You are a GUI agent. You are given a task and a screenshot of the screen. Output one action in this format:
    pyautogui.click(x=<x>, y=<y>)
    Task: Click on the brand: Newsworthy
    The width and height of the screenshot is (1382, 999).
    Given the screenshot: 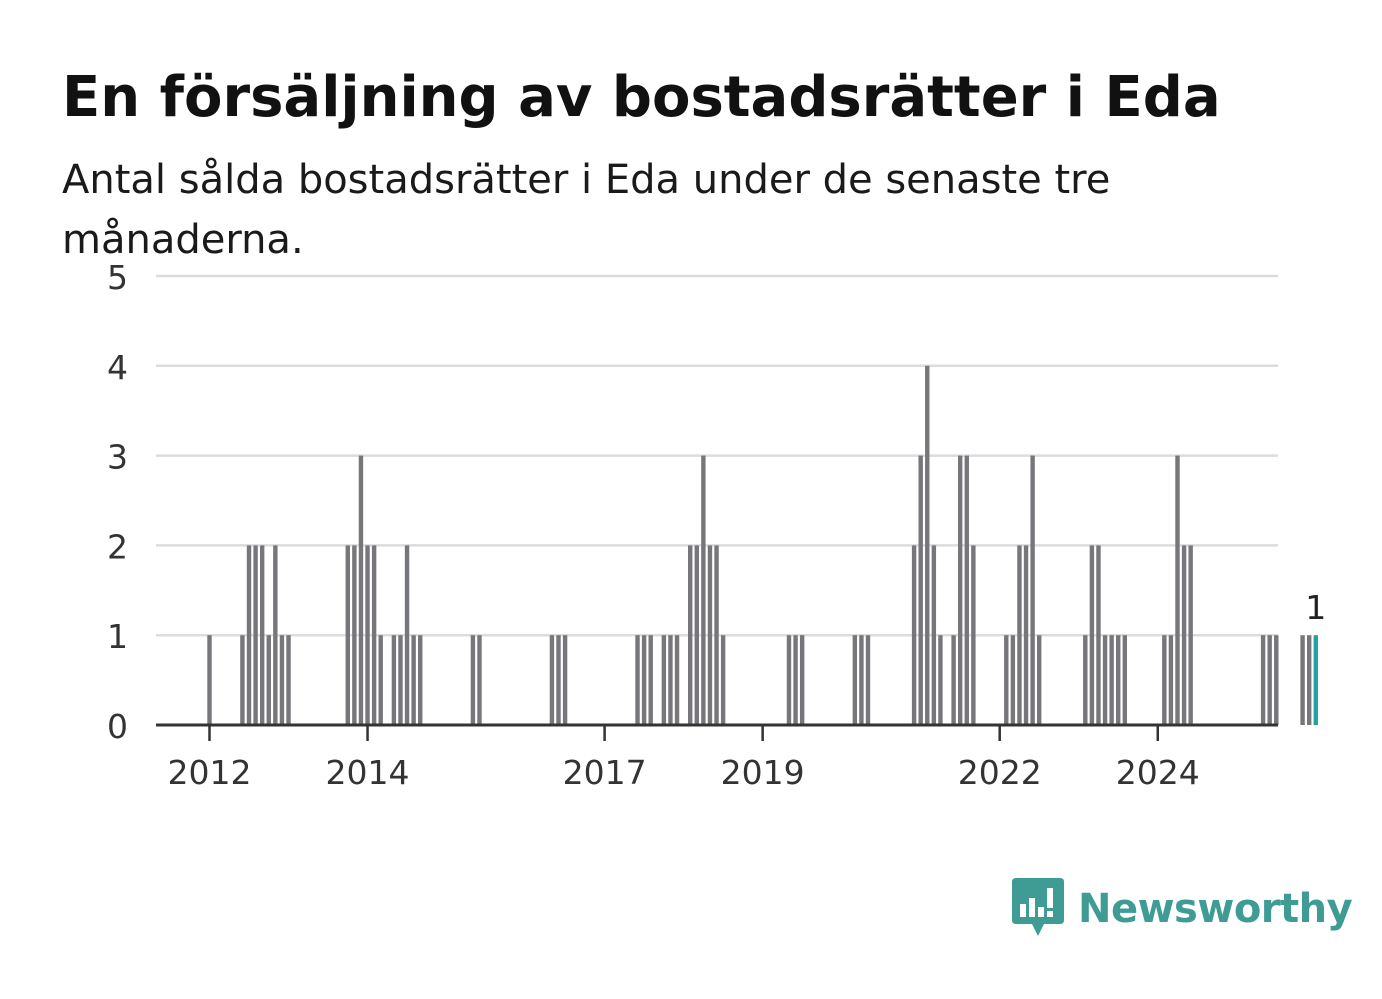 What is the action you would take?
    pyautogui.click(x=1182, y=909)
    